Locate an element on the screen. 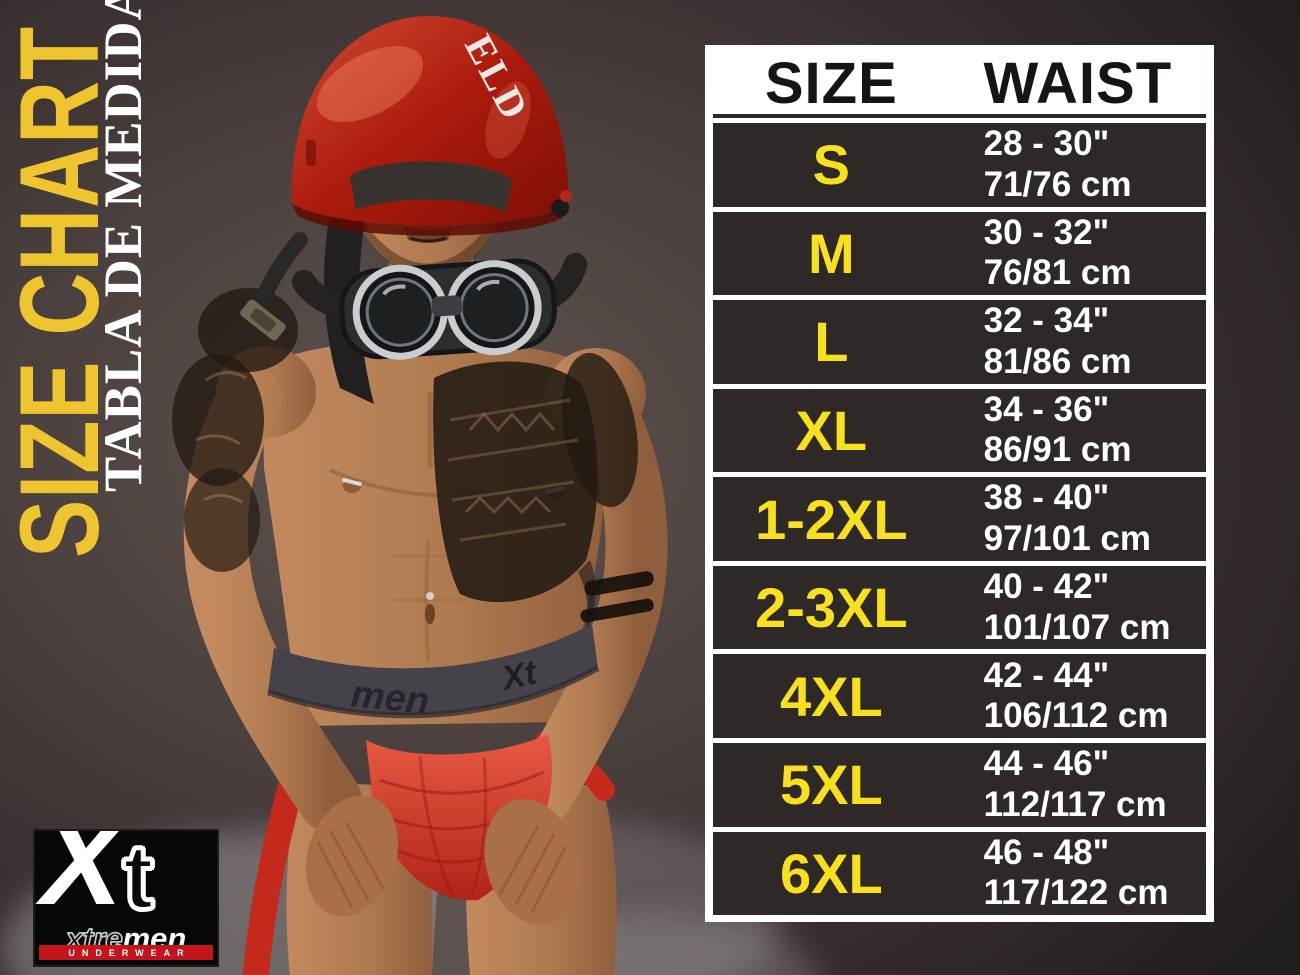 This screenshot has width=1300, height=975. logo-underwear-band: UNDERWEAR is located at coordinates (126, 952).